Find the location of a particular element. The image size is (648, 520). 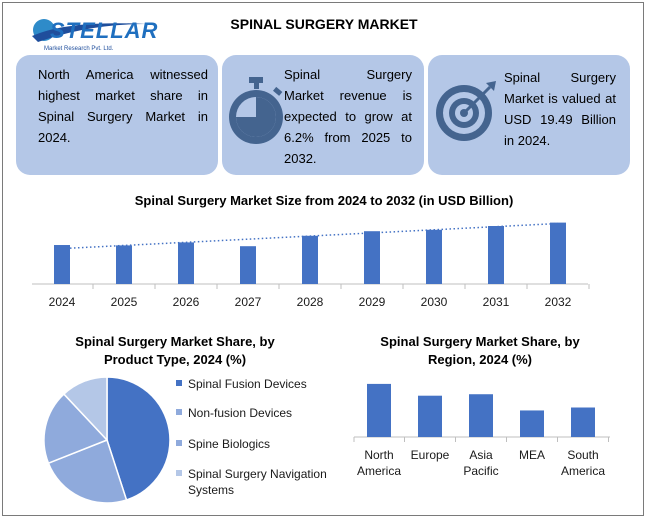

x-tick-label: Pacific is located at coordinates (480, 471).